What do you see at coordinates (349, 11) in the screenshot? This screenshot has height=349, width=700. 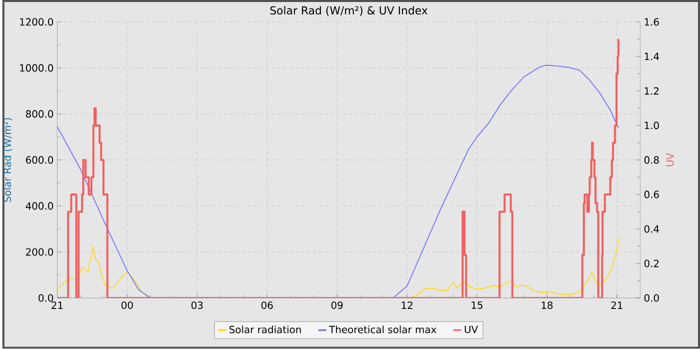 I see `chart-title: Solar Rad (W/m²) & UV Index` at bounding box center [349, 11].